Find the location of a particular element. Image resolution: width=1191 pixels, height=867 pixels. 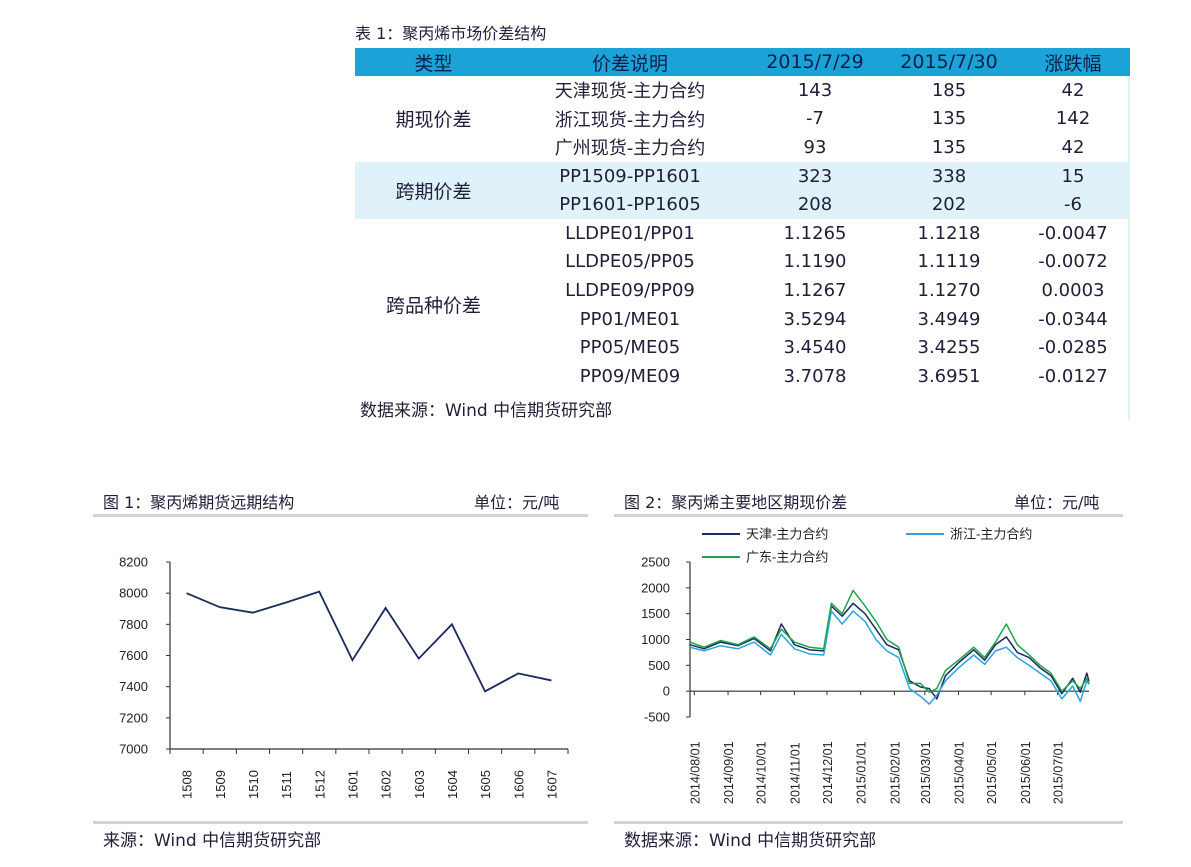

x-tick-label: 2015/01/01 is located at coordinates (862, 772).